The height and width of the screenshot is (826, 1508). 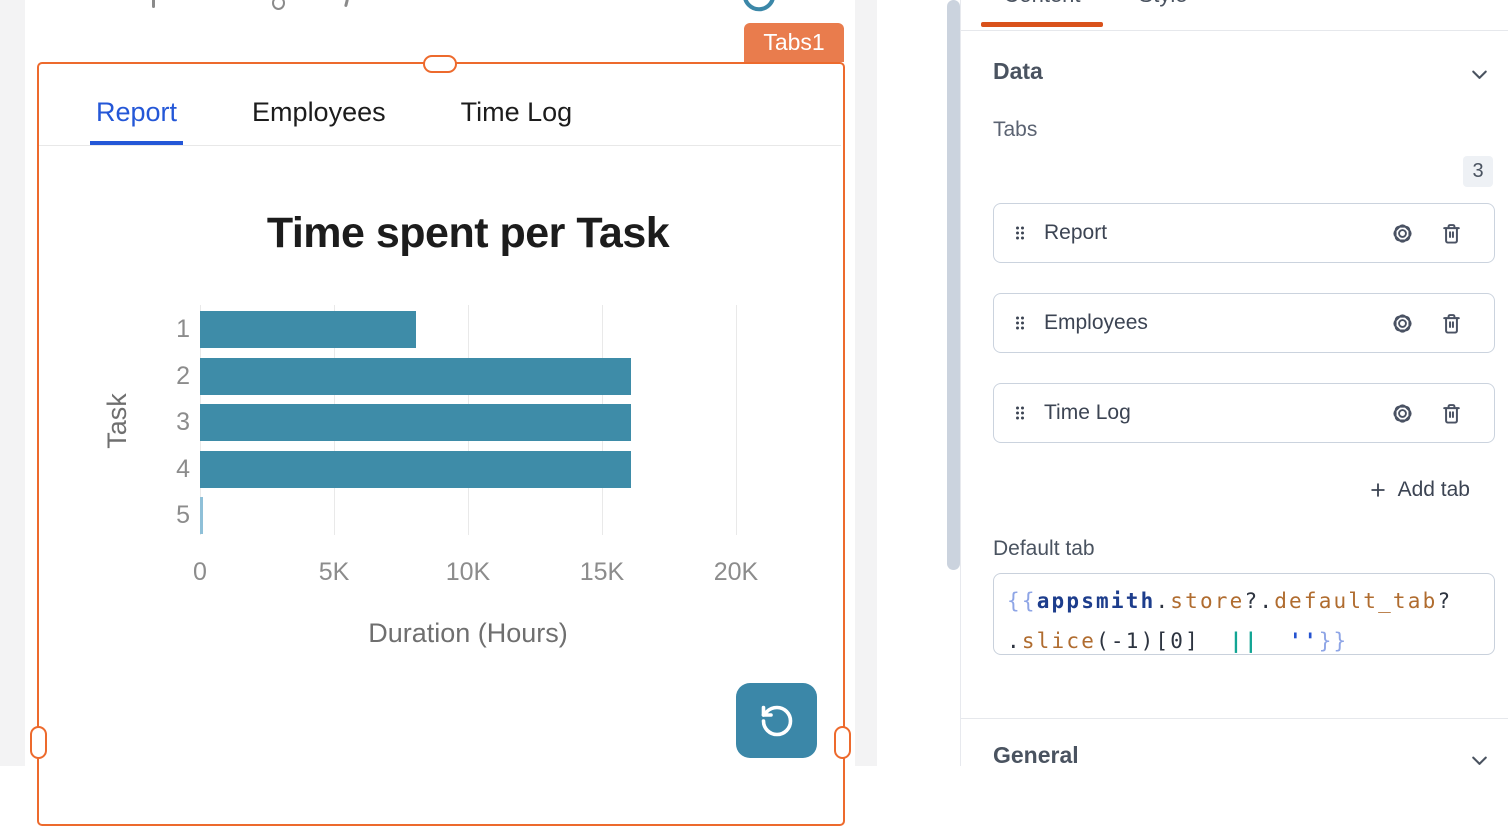 I want to click on active-tab-underline, so click(x=1042, y=24).